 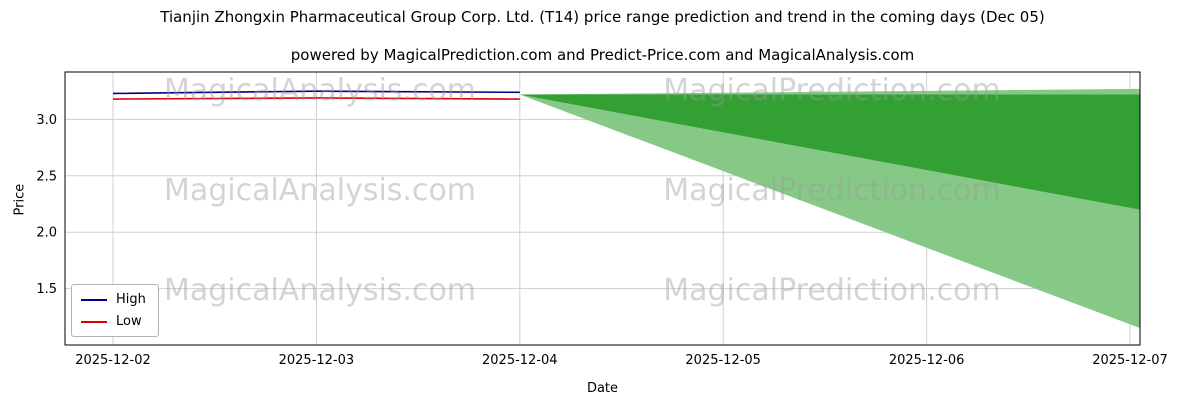 I want to click on svg-text: 2025-12-06, so click(x=927, y=360).